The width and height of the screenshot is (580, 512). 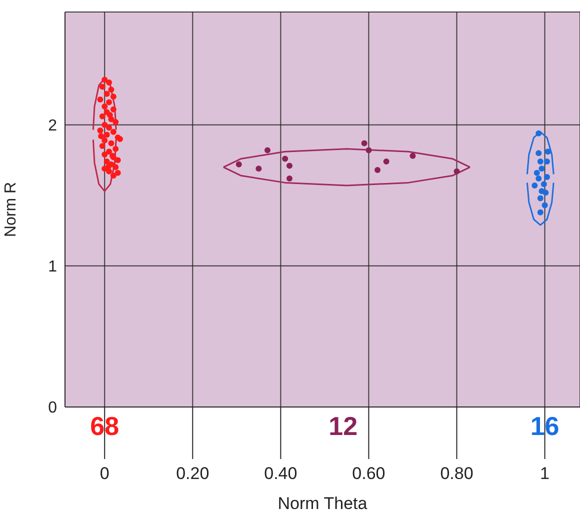 What do you see at coordinates (369, 474) in the screenshot?
I see `x-tick-label: 0.60` at bounding box center [369, 474].